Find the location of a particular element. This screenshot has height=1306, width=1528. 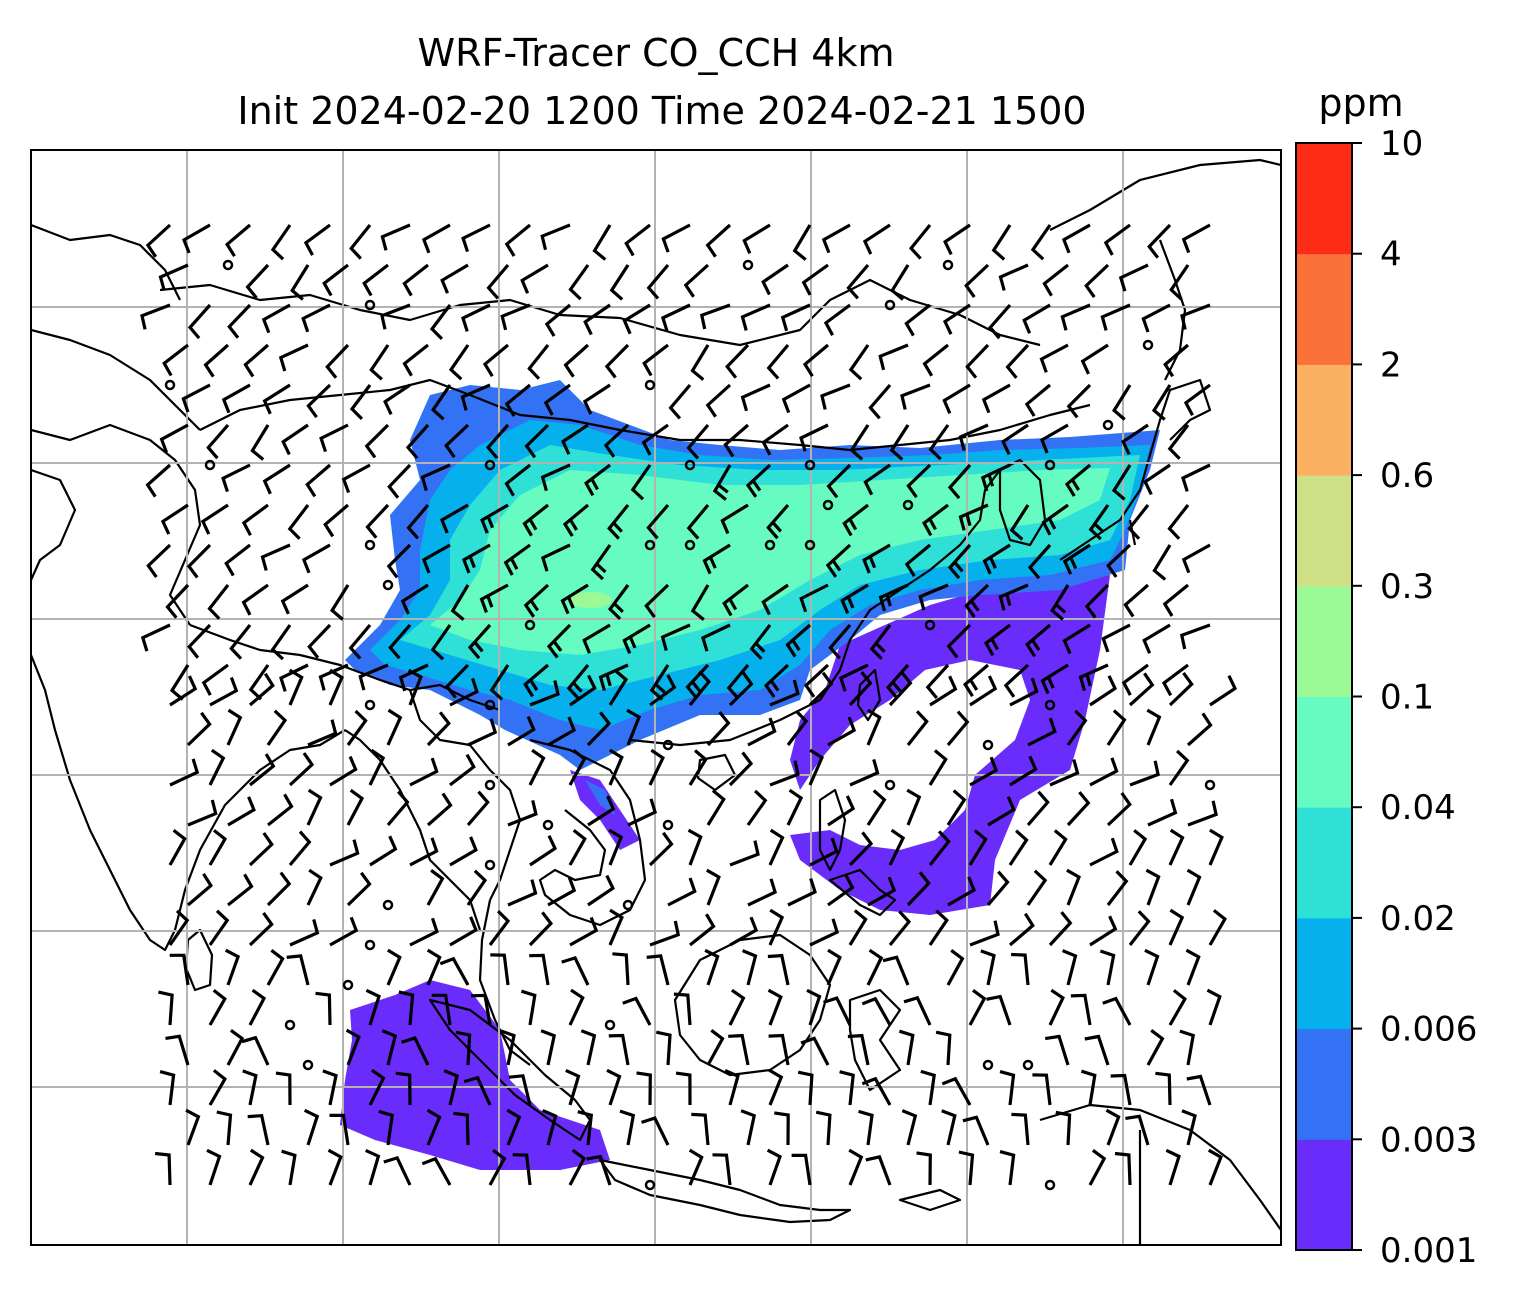

colorbar-segment is located at coordinates (1324, 973).